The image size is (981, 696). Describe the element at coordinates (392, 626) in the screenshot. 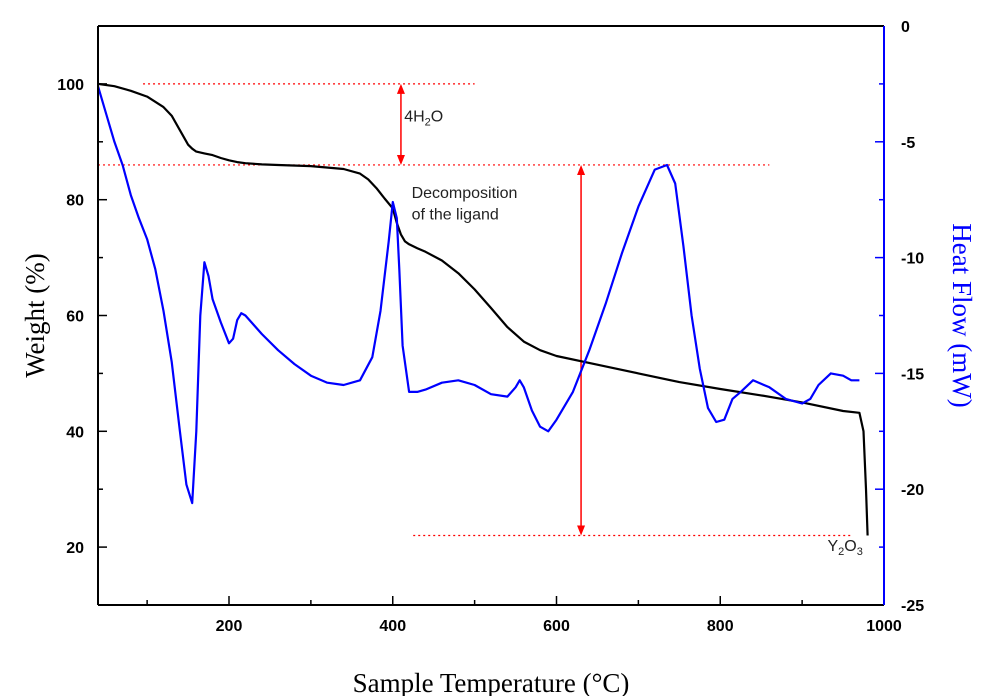

I see `x-tick-label: 400` at that location.